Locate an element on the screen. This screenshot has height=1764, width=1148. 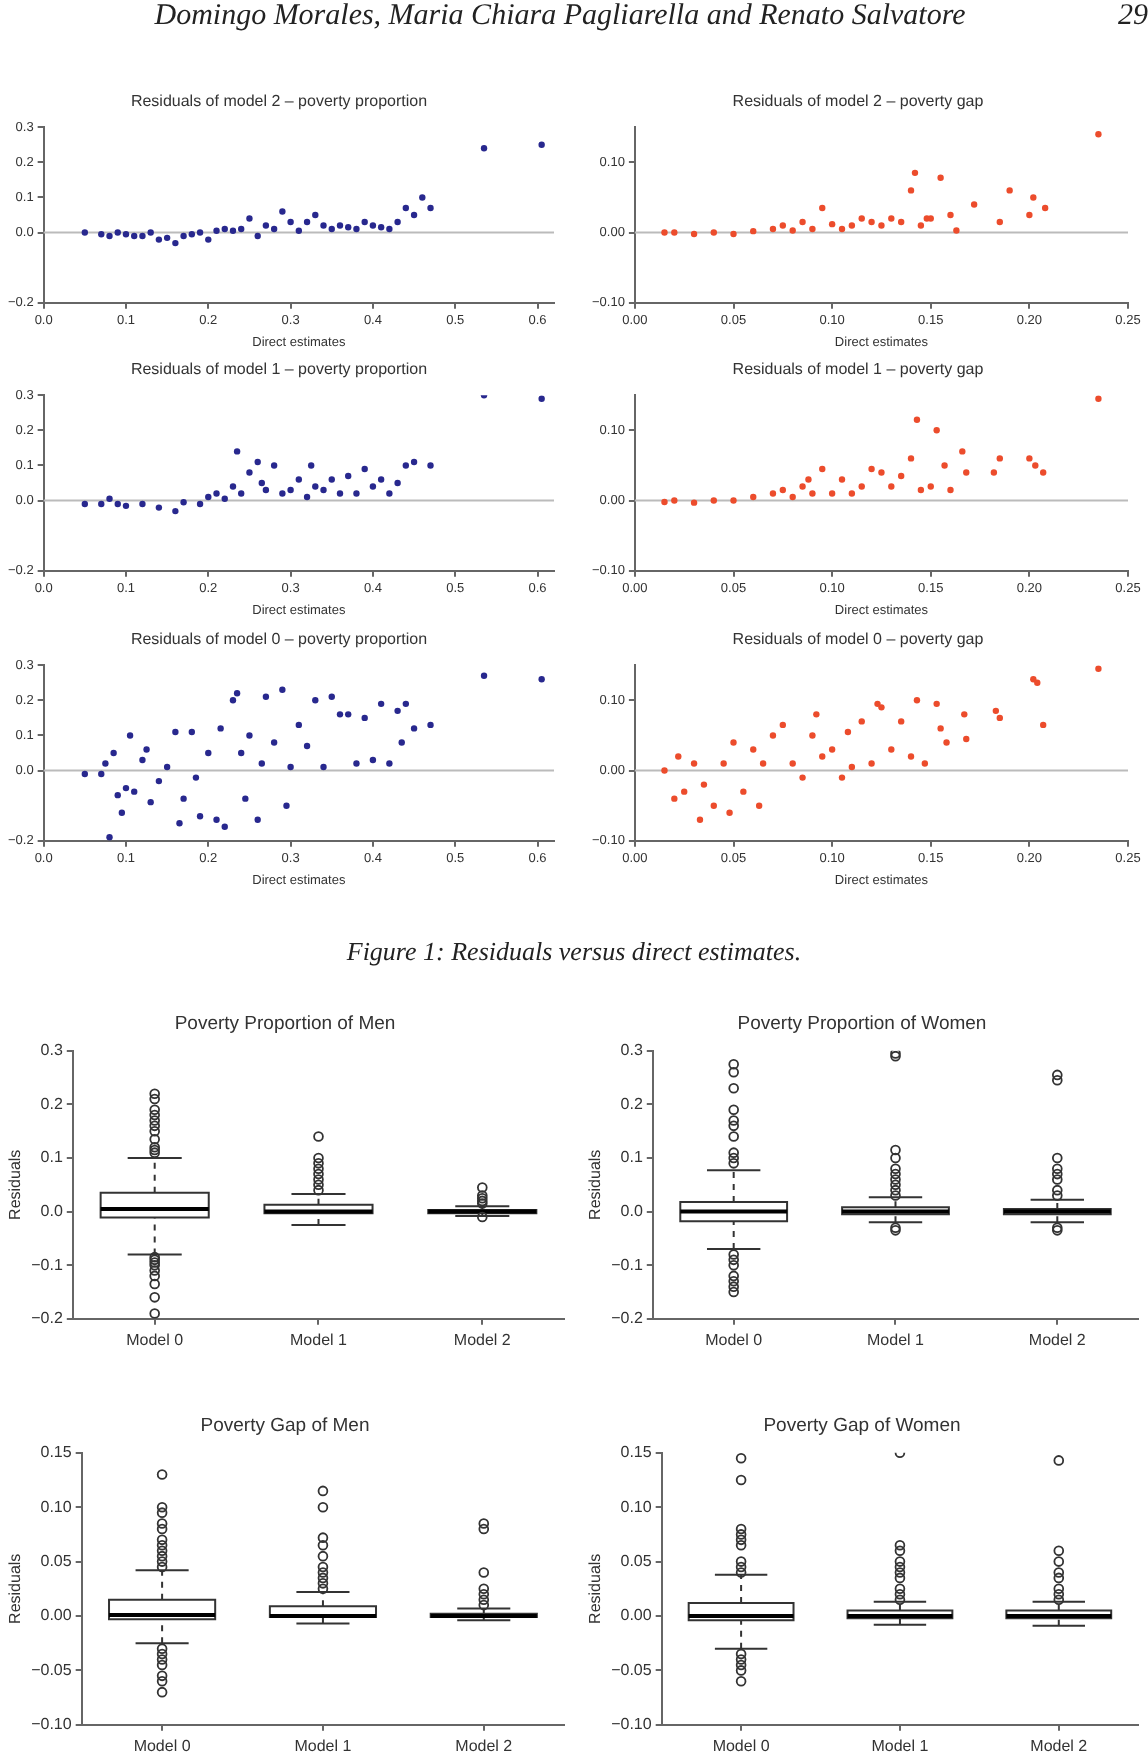
text: 29 is located at coordinates (1132, 17).